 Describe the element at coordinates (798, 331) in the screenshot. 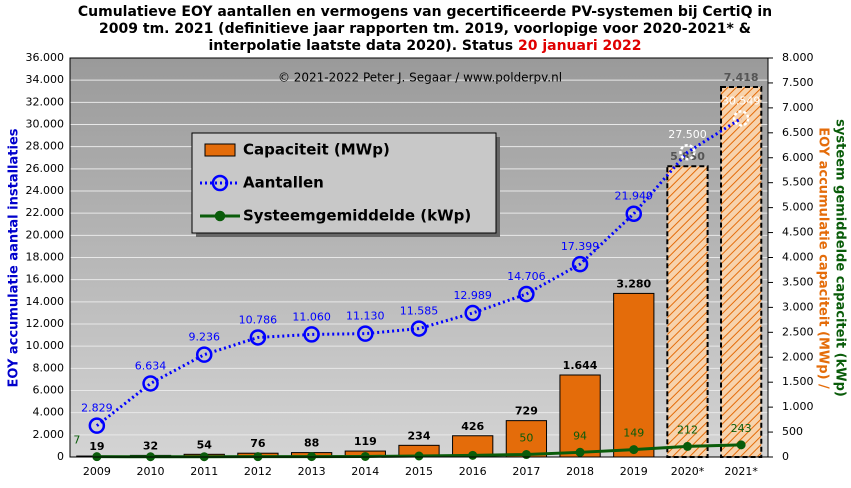

I see `y2-tick-label: 2.500` at that location.